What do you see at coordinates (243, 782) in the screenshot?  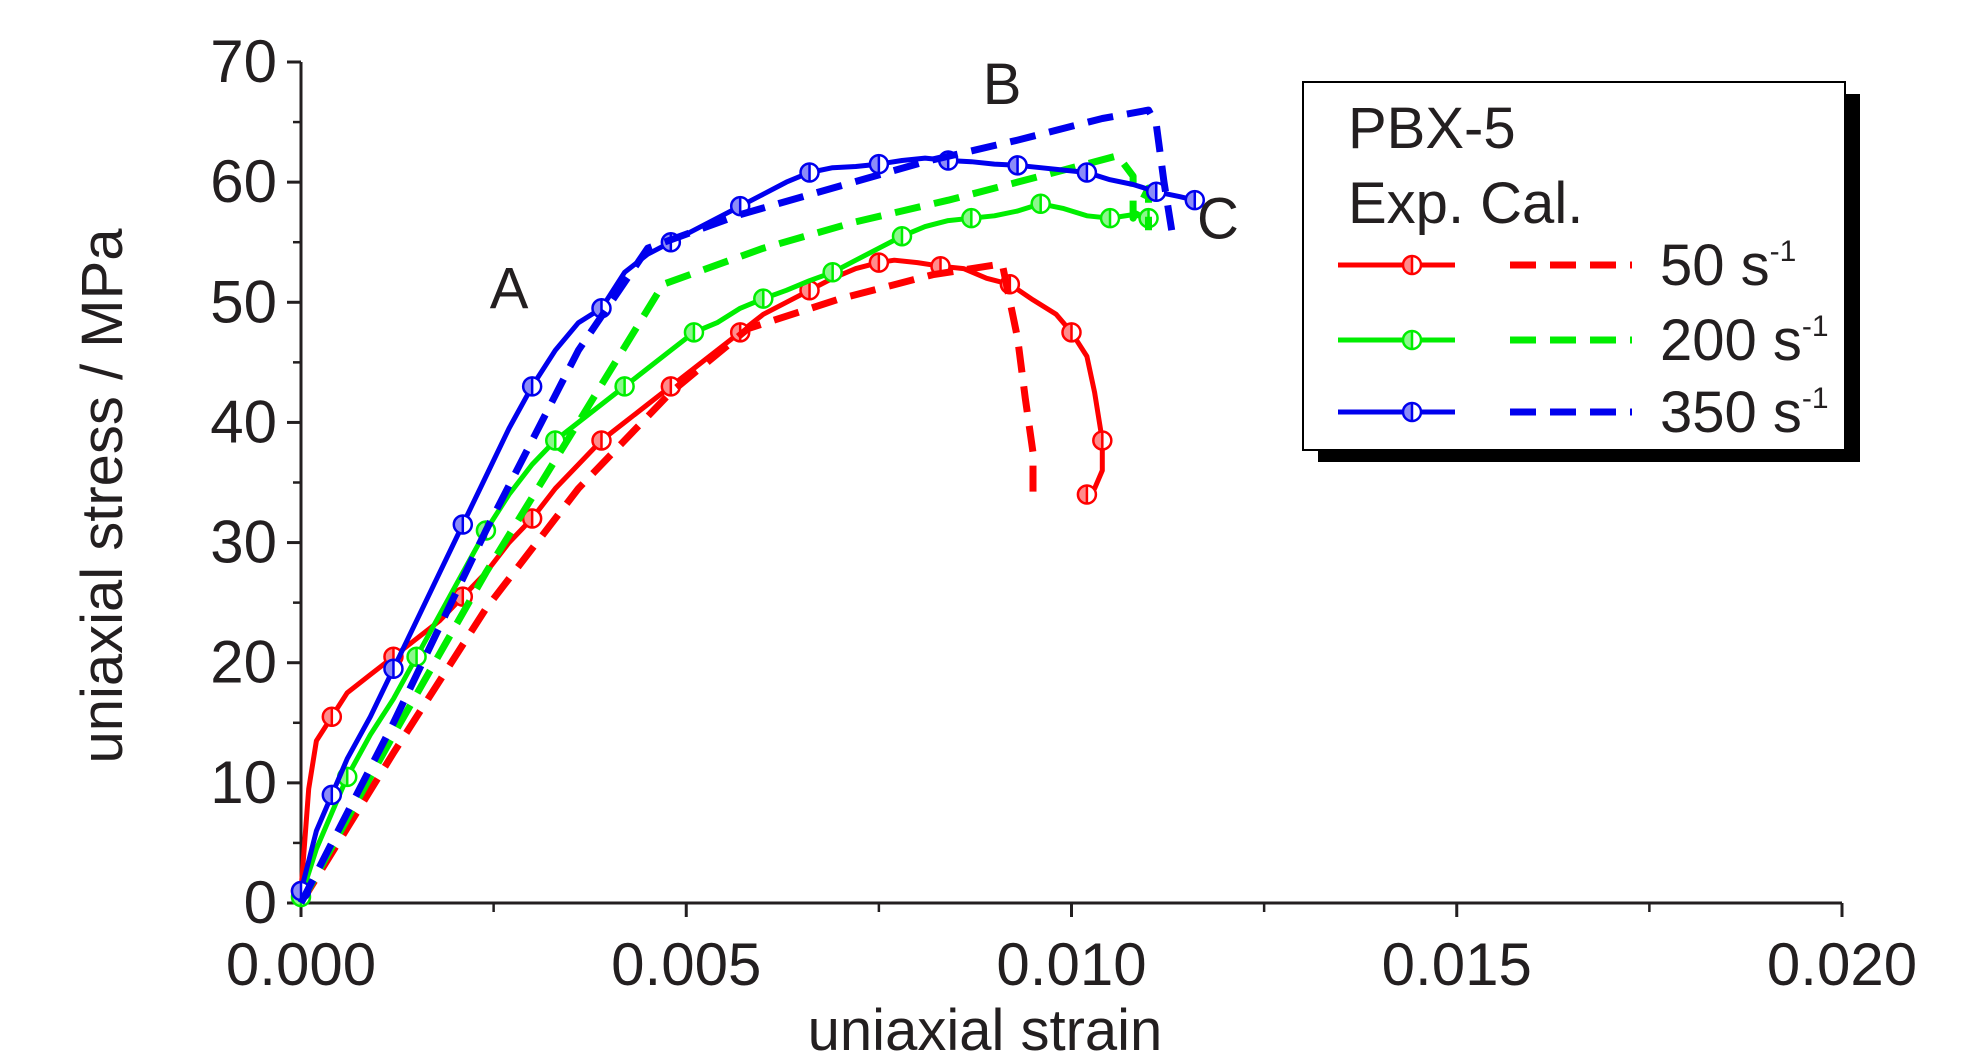 I see `y-tick-label: 10` at bounding box center [243, 782].